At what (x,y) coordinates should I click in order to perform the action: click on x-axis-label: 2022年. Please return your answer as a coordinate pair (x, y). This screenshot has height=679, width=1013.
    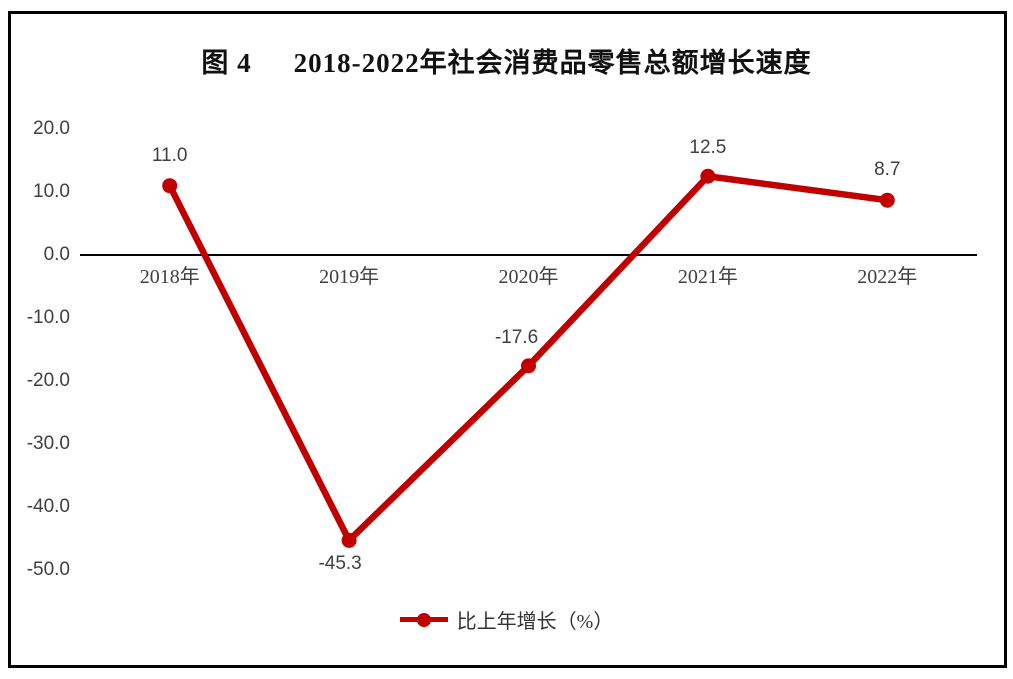
    Looking at the image, I should click on (887, 277).